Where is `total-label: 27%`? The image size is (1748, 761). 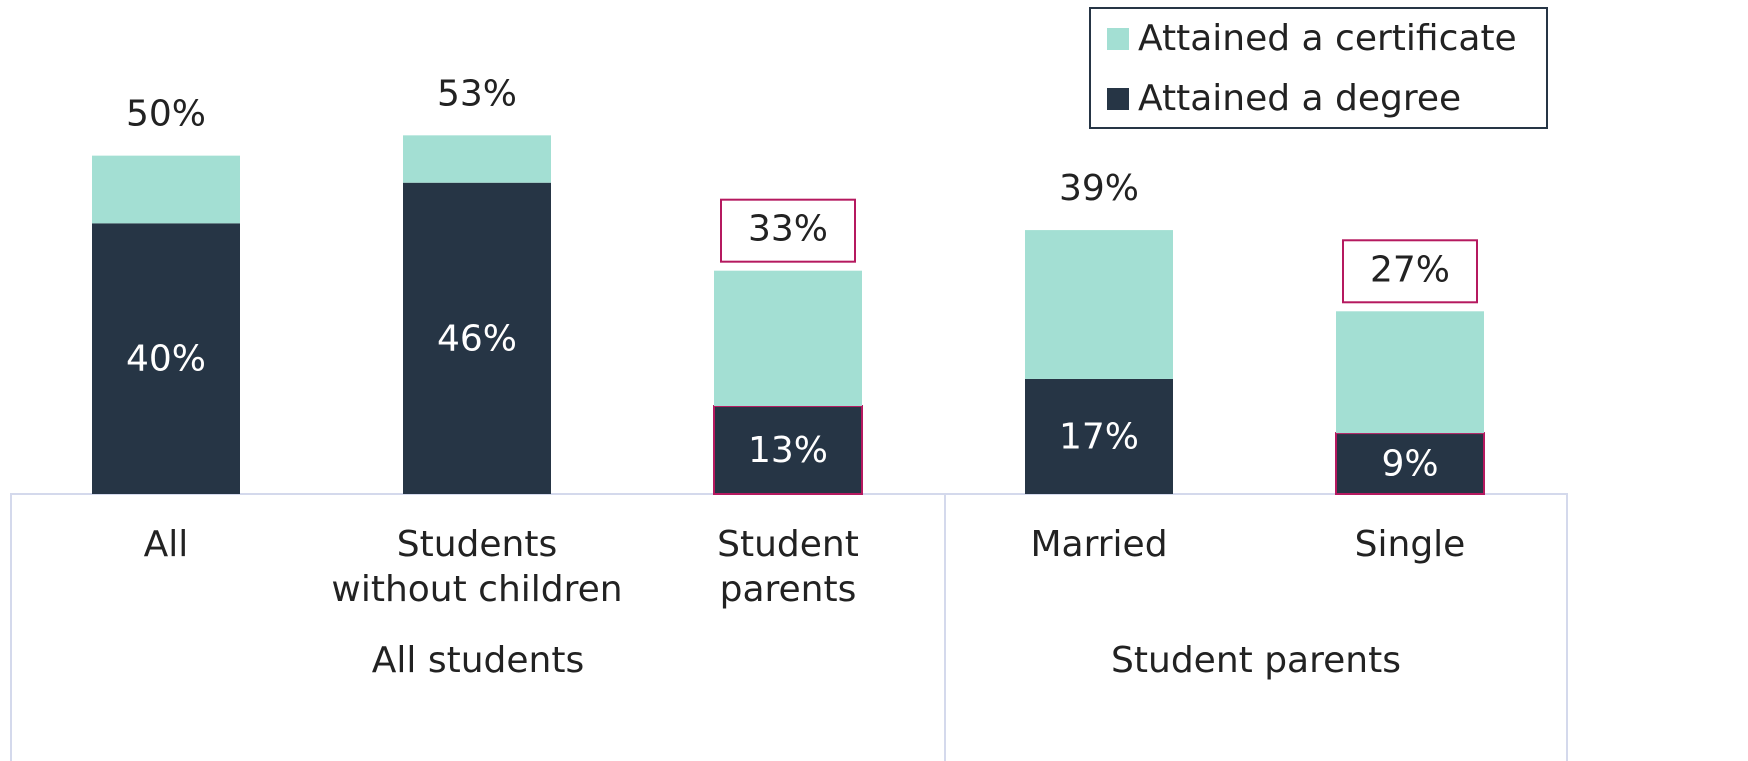
total-label: 27% is located at coordinates (1410, 269).